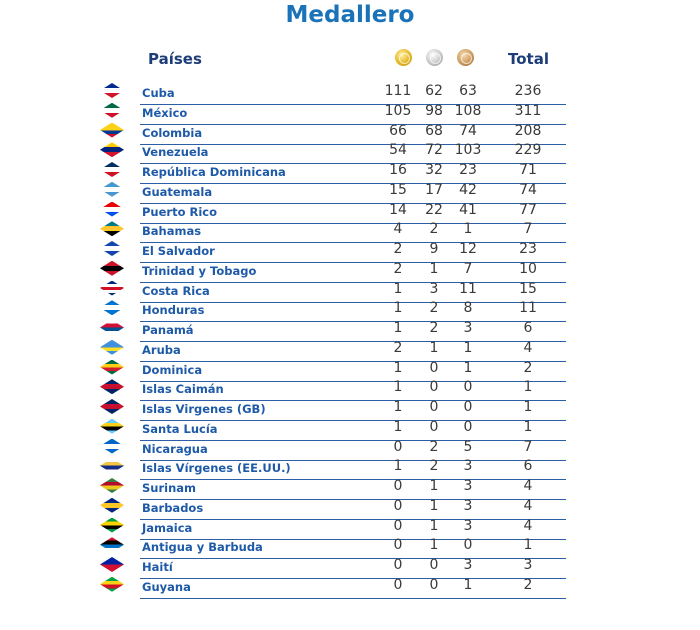  What do you see at coordinates (434, 110) in the screenshot?
I see `silver-count: 98` at bounding box center [434, 110].